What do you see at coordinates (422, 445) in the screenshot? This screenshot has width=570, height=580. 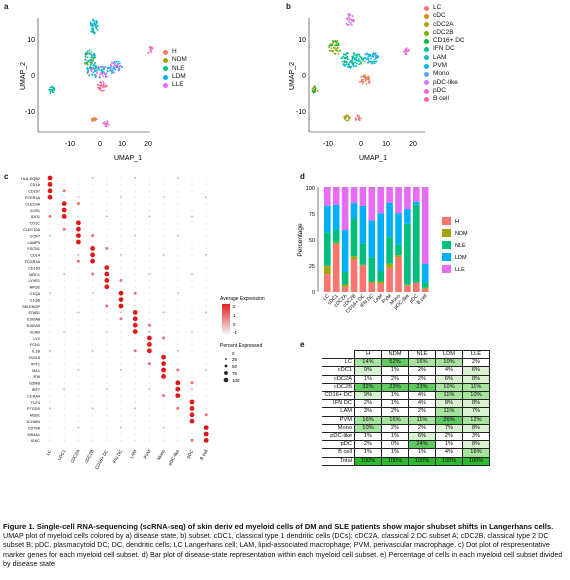 I see `table-cell: 24%` at bounding box center [422, 445].